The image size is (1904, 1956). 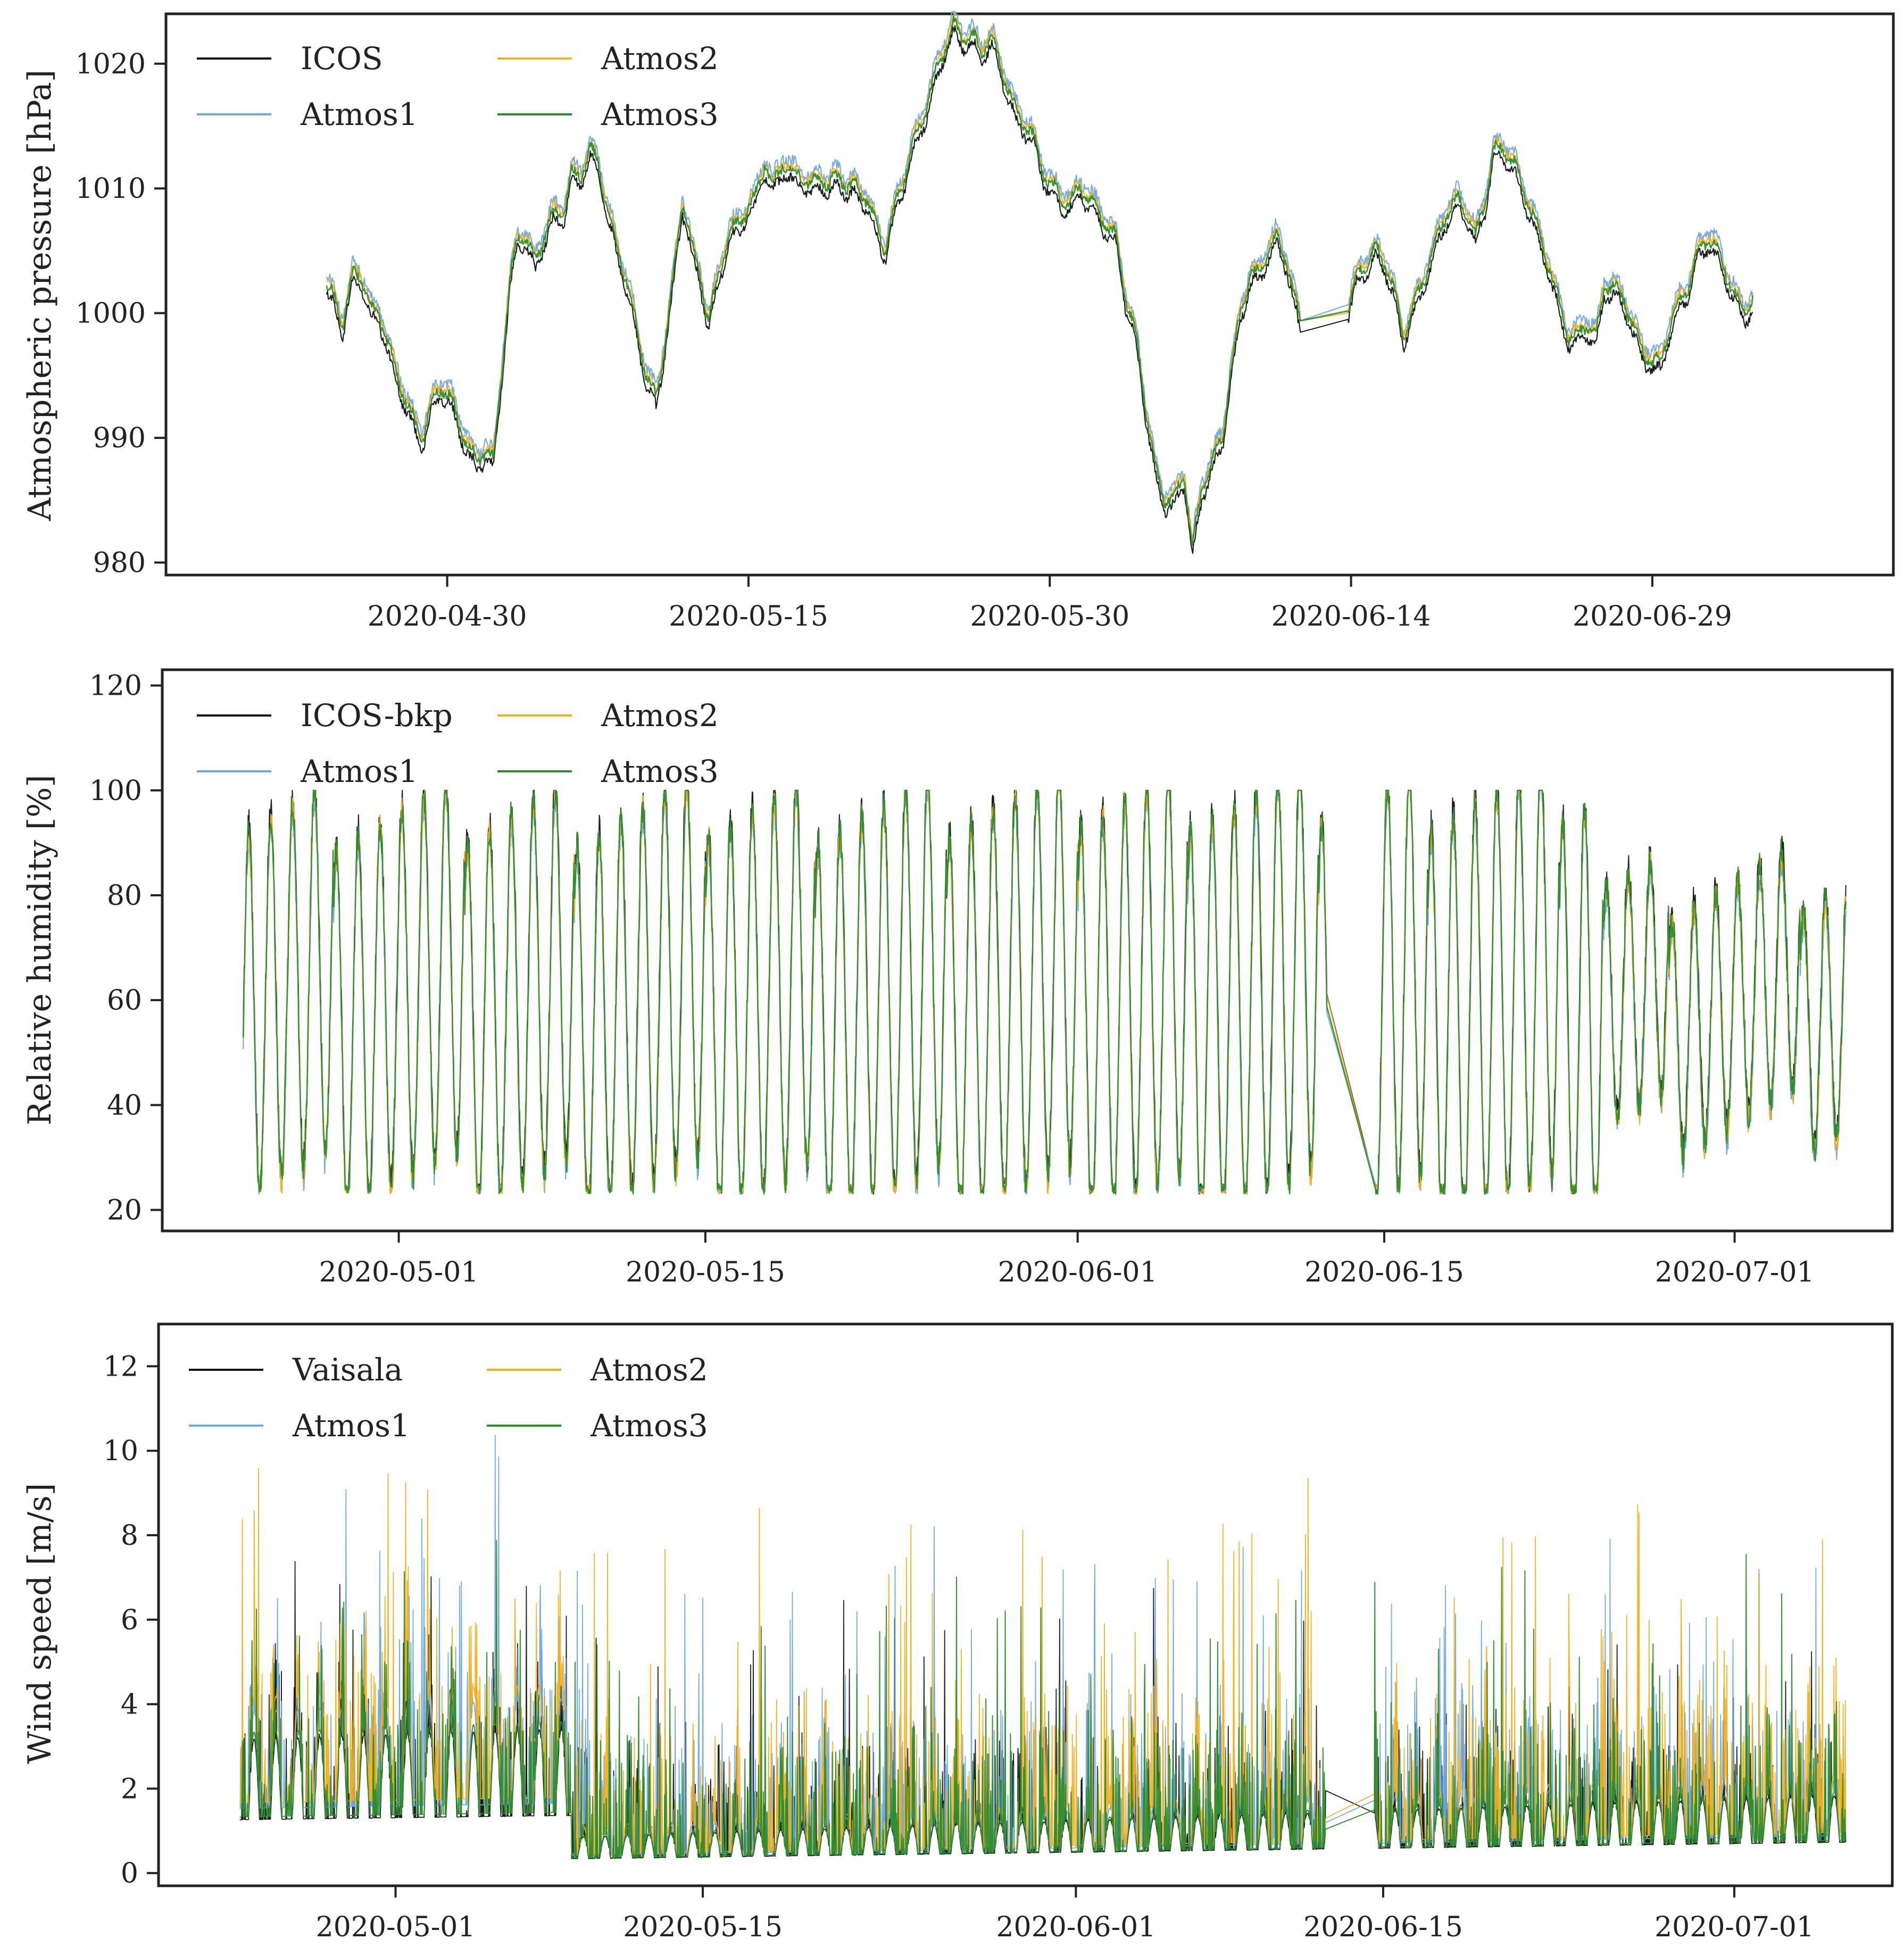 I want to click on y-tick-label: 1000, so click(x=111, y=314).